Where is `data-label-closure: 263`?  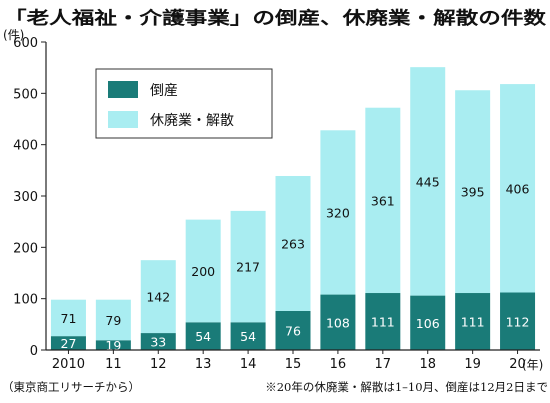
data-label-closure: 263 is located at coordinates (293, 243).